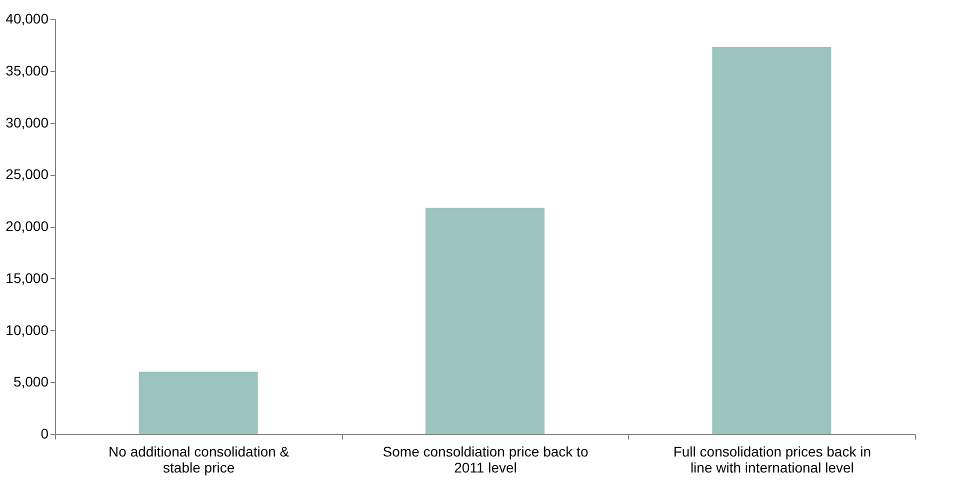 Image resolution: width=958 pixels, height=480 pixels. What do you see at coordinates (772, 460) in the screenshot?
I see `x-tick-label: Full consolidation prices back in line with international level` at bounding box center [772, 460].